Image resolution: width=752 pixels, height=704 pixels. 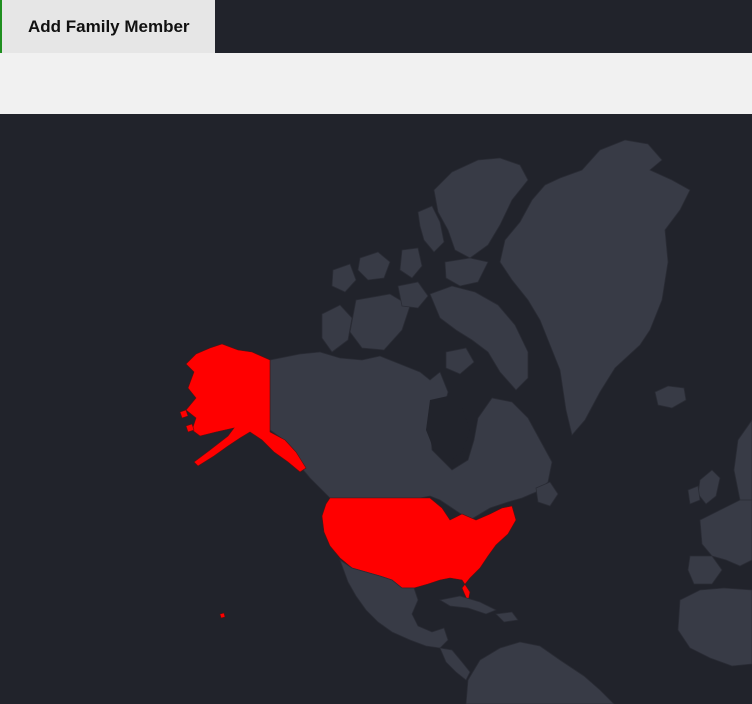 What do you see at coordinates (694, 495) in the screenshot?
I see `ireland` at bounding box center [694, 495].